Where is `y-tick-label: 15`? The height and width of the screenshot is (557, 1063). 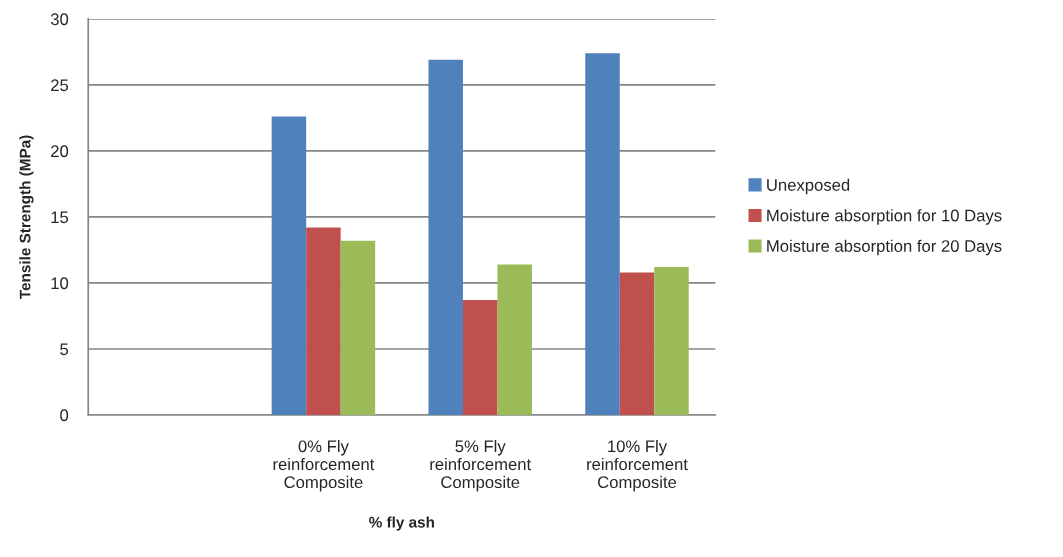 y-tick-label: 15 is located at coordinates (60, 217).